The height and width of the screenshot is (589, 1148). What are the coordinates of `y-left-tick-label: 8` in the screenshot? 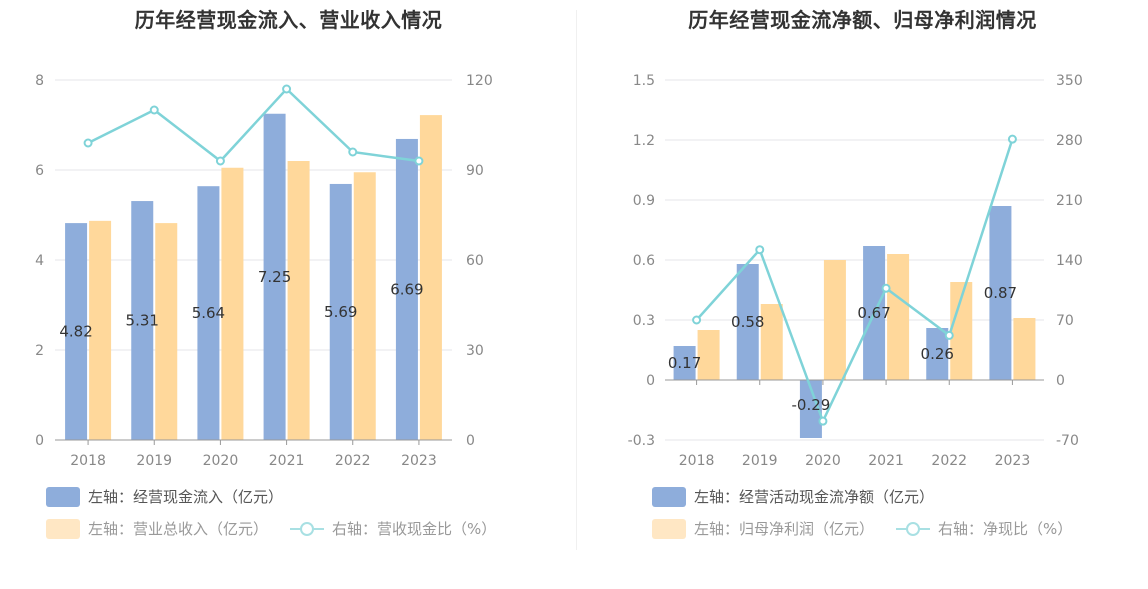 It's located at (39, 81).